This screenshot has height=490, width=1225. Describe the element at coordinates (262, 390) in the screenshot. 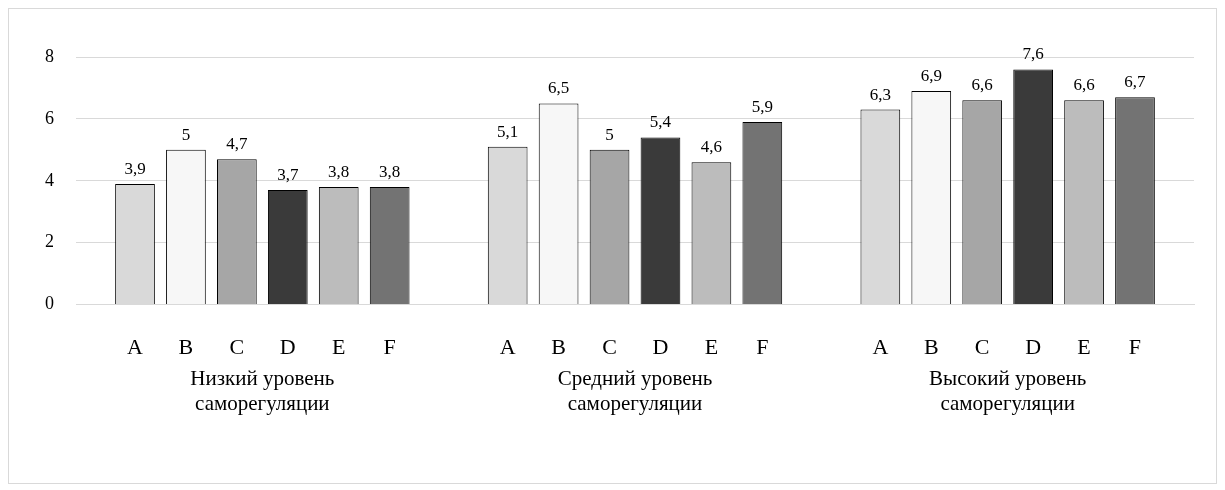

I see `x-tick-label: Низкий уровень саморегуляции` at that location.